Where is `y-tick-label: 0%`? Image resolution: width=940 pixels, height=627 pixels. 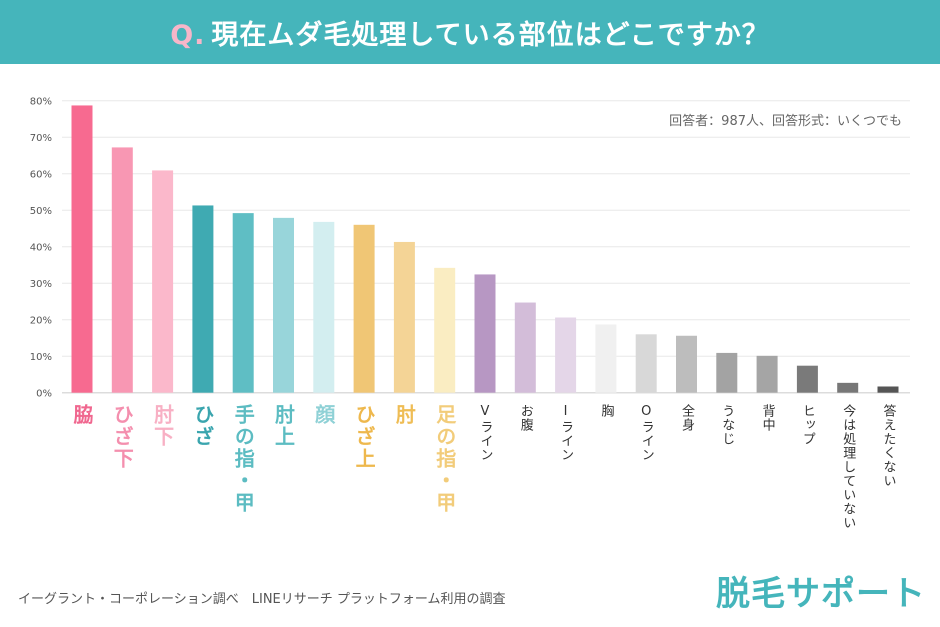
y-tick-label: 0% is located at coordinates (44, 394).